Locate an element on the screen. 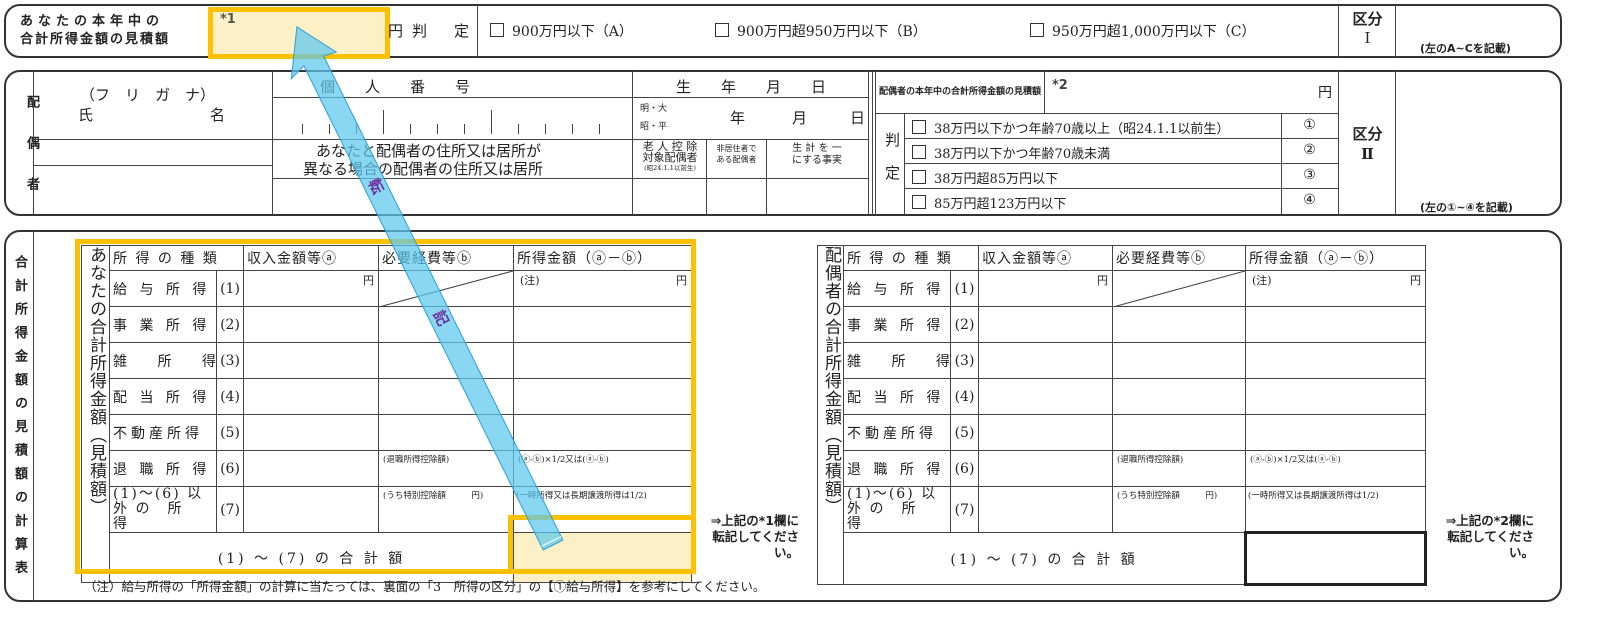 The height and width of the screenshot is (618, 1607). income-row-number: (3) is located at coordinates (230, 360).